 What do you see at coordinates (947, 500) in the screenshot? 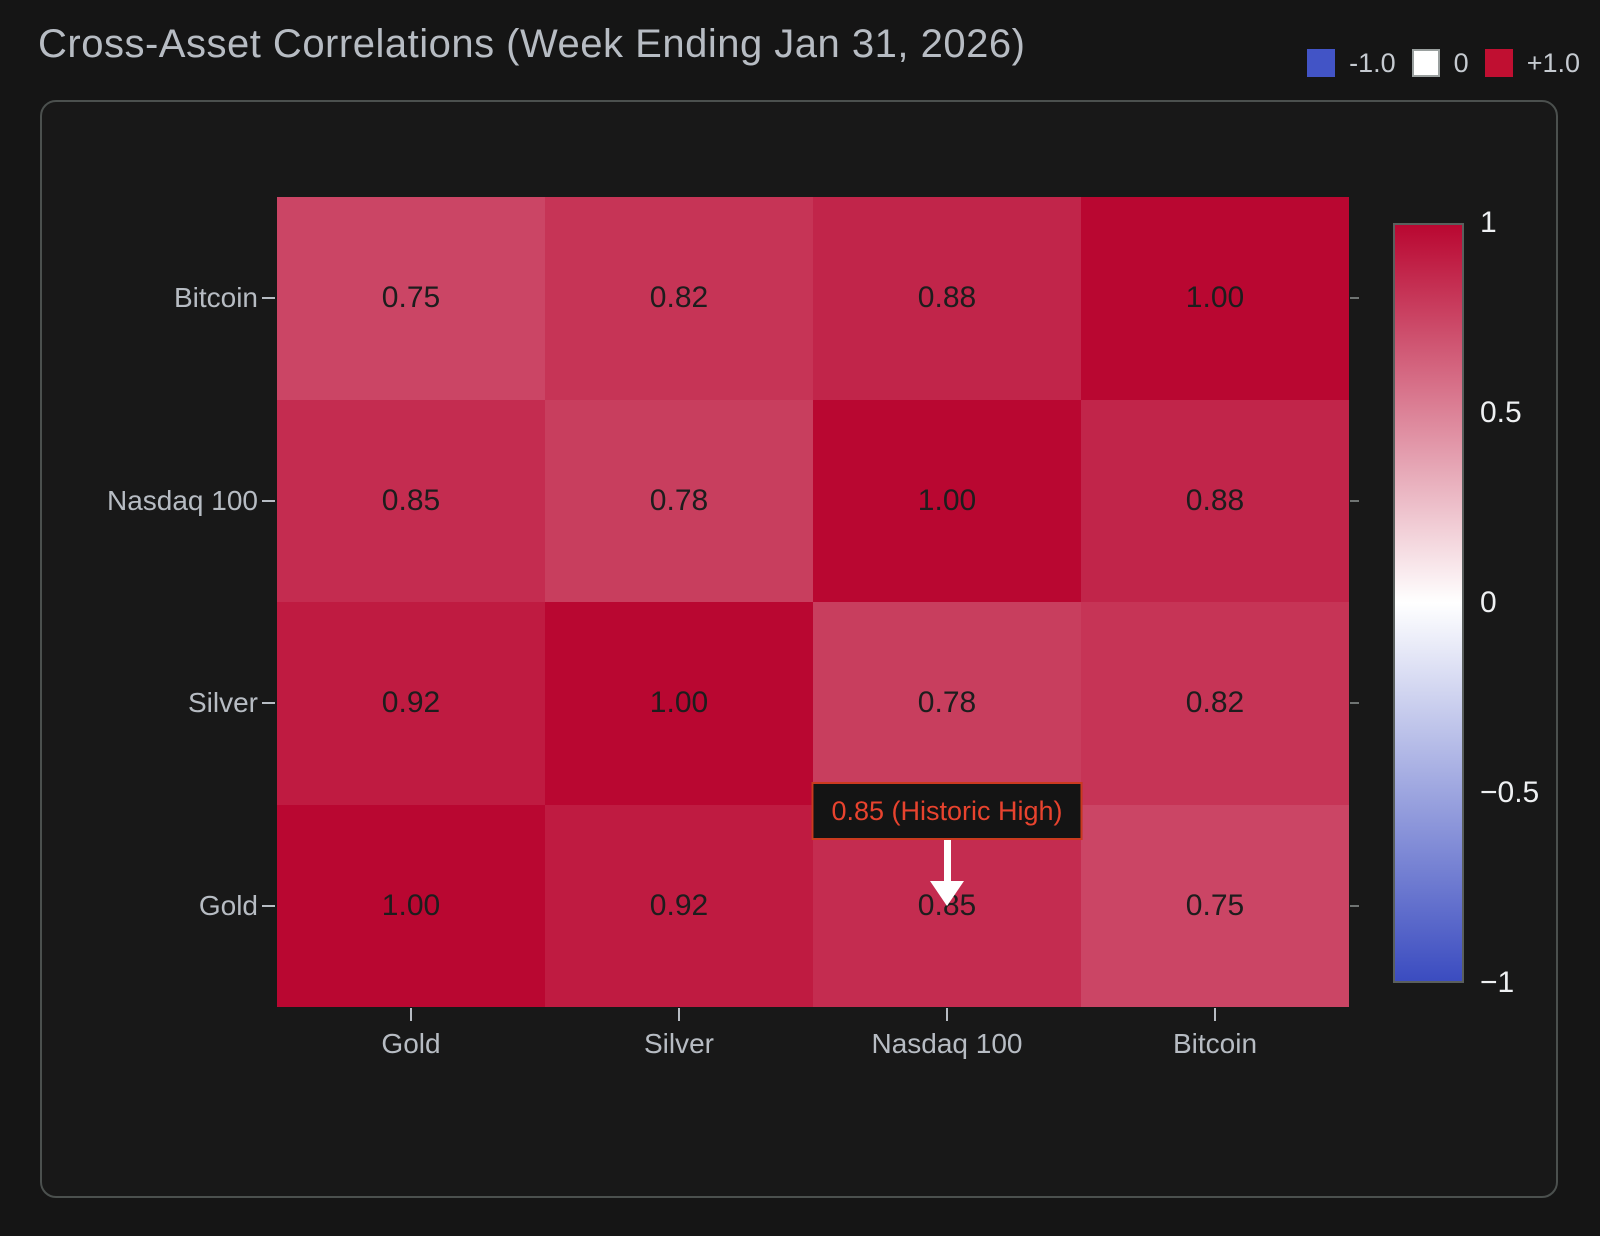
I see `heatmap-cell-Nasdaq 100-Nasdaq 100: 1.00` at bounding box center [947, 500].